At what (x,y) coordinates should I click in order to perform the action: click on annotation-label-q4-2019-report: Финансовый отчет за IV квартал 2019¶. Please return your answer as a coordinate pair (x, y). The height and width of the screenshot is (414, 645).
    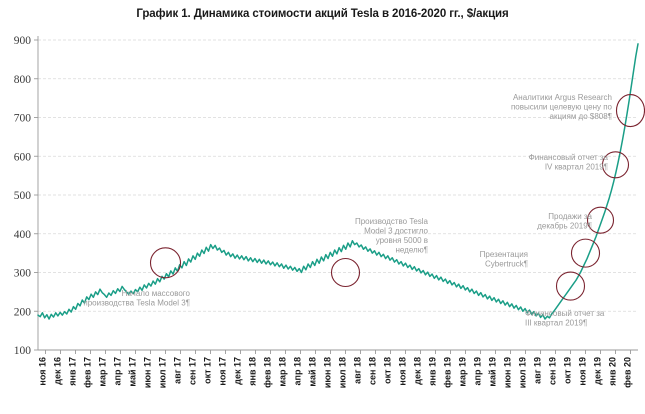
    Looking at the image, I should click on (569, 162).